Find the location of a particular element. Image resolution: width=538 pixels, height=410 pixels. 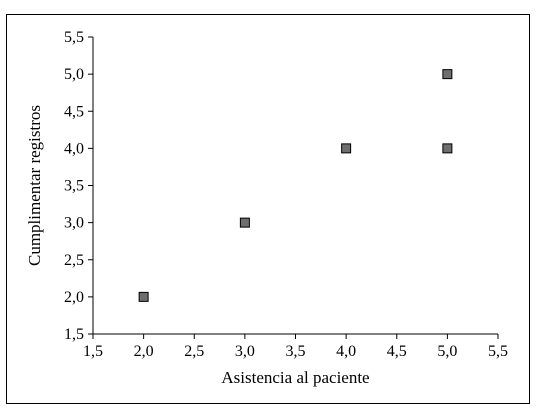

x-tick-label: 4,5 is located at coordinates (397, 351).